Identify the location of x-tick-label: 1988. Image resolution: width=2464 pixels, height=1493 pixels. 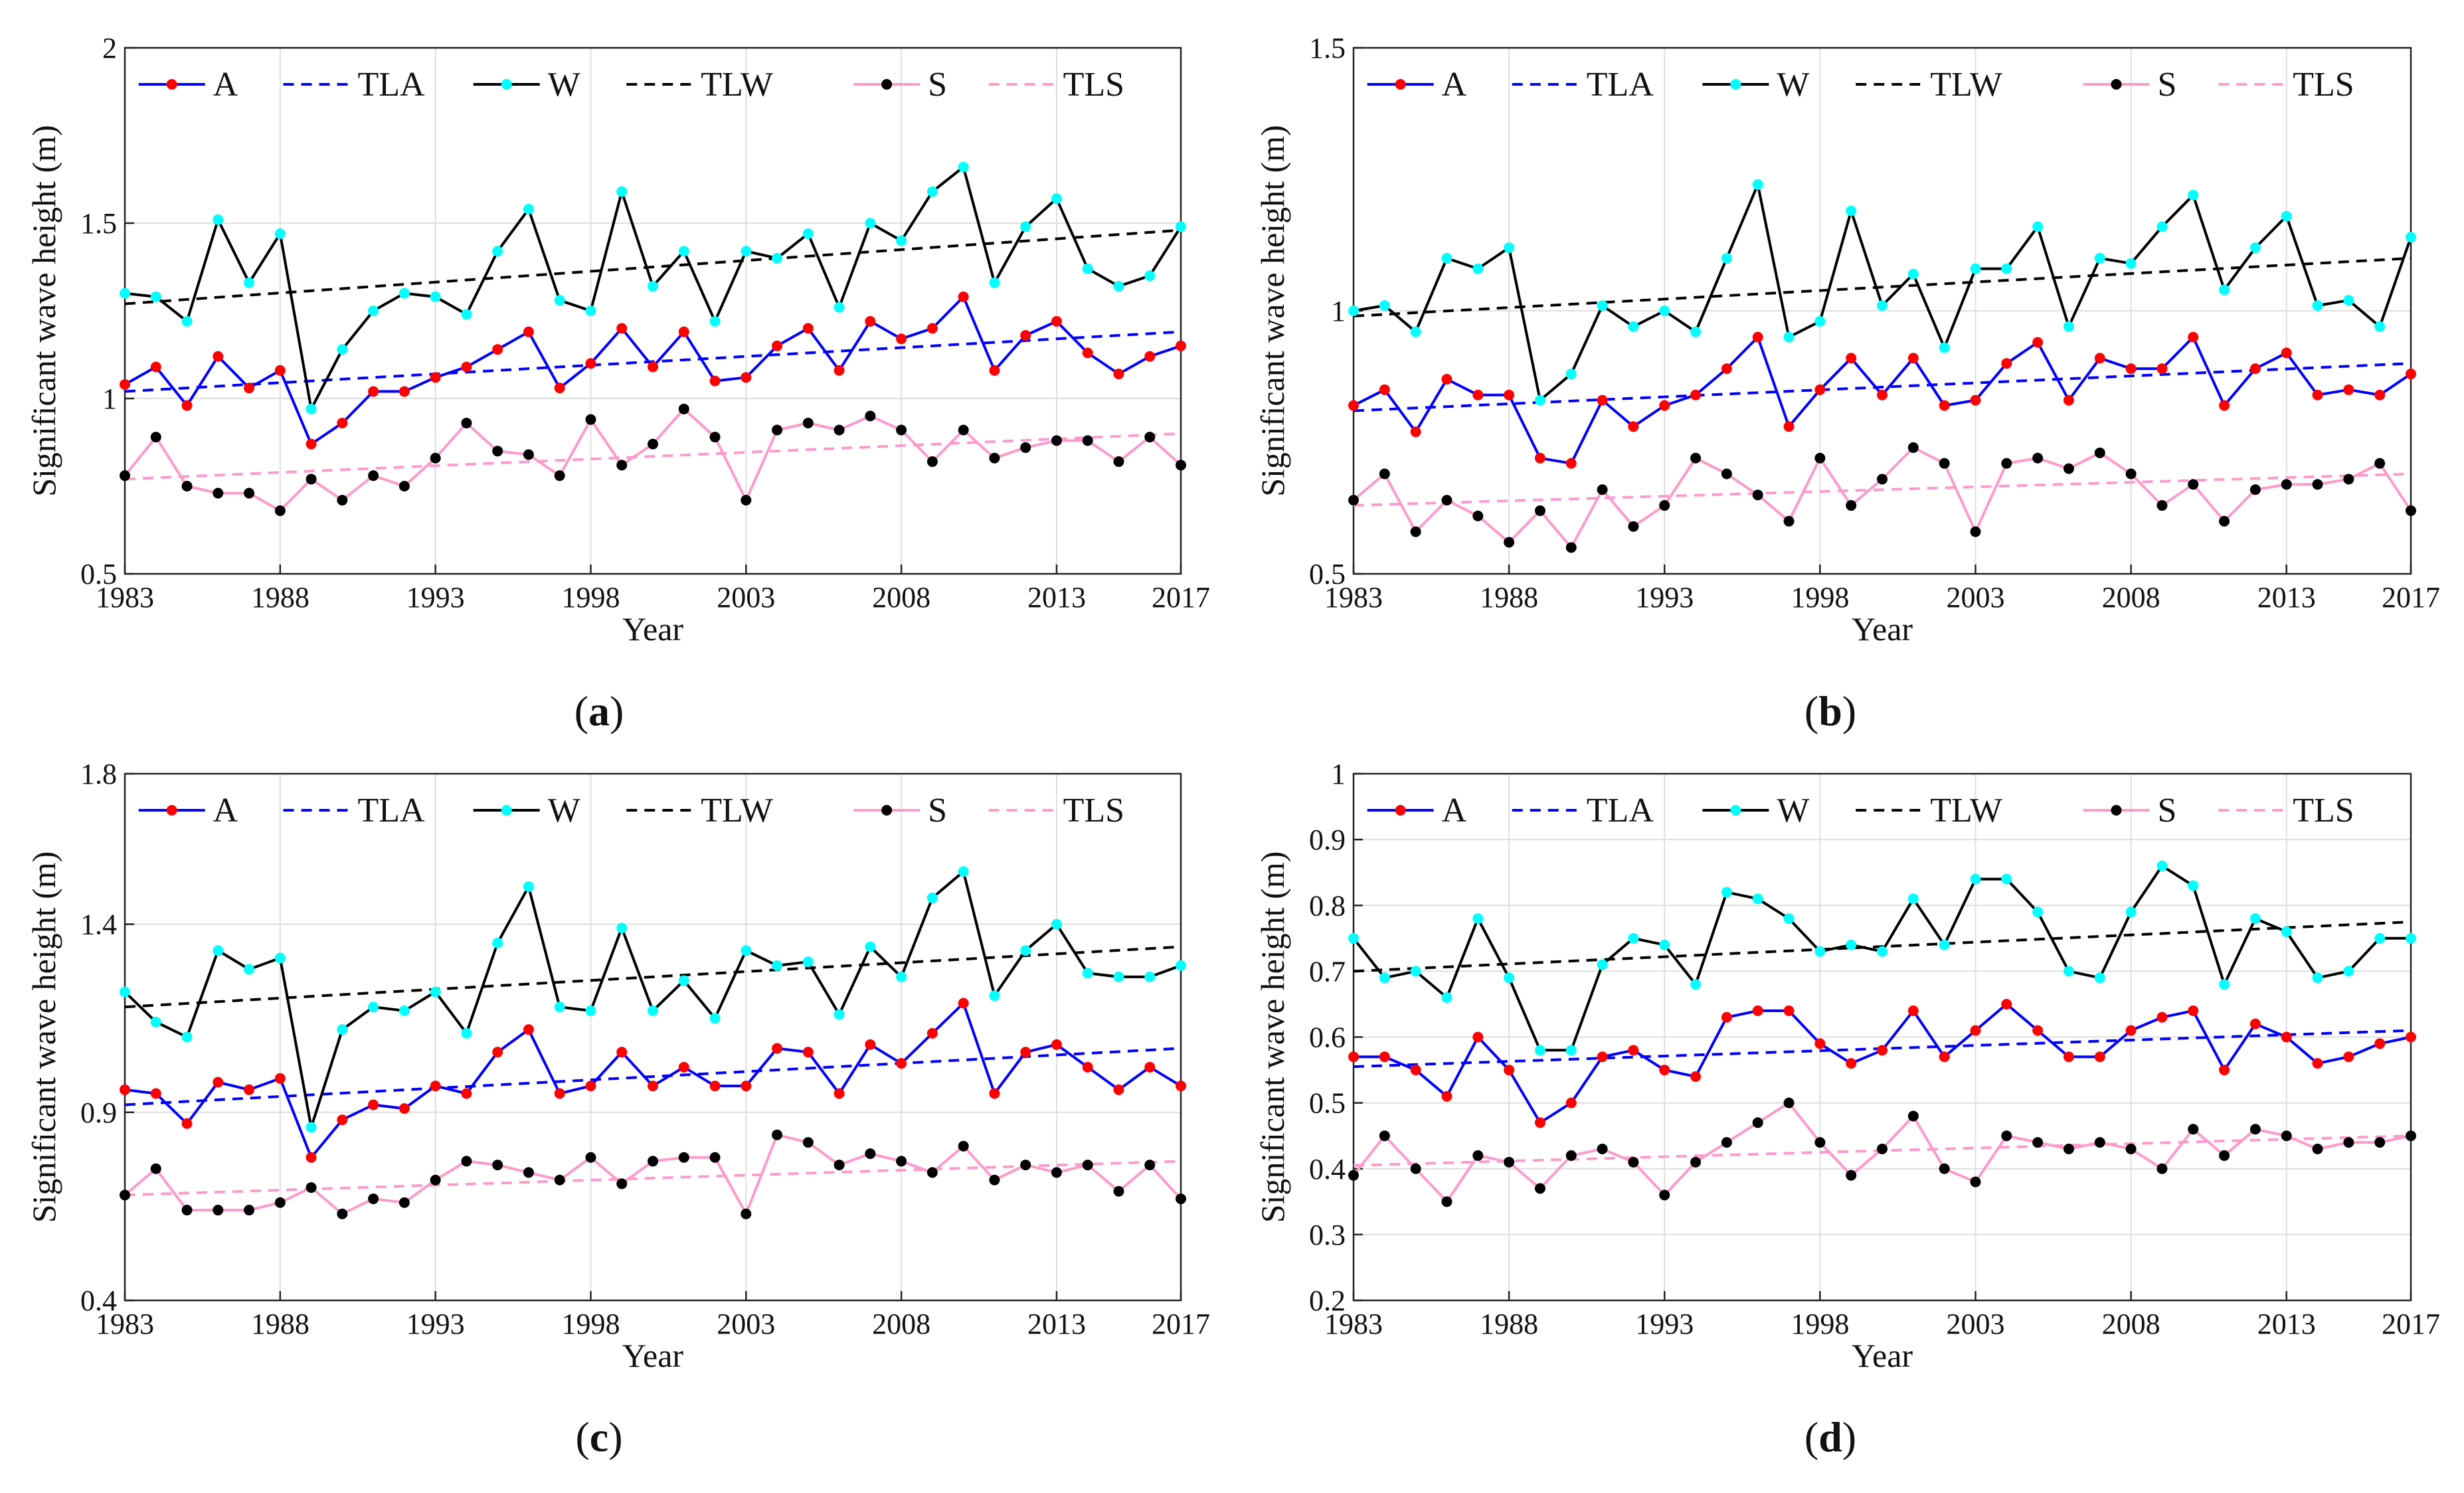
(280, 597).